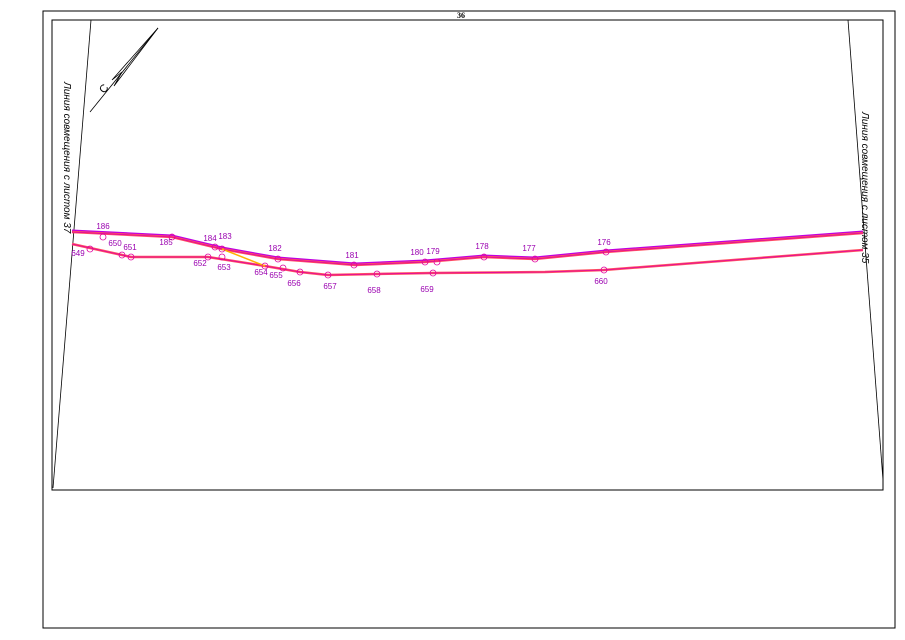  Describe the element at coordinates (225, 236) in the screenshot. I see `point-label: 183` at that location.